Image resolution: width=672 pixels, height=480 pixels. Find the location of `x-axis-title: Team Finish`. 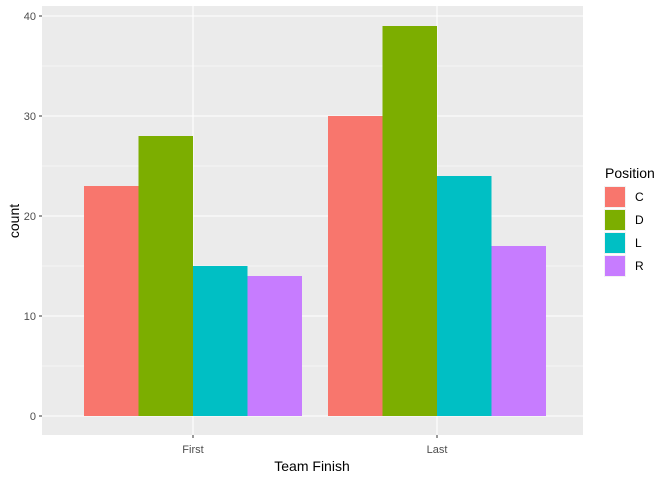

x-axis-title: Team Finish is located at coordinates (311, 466).